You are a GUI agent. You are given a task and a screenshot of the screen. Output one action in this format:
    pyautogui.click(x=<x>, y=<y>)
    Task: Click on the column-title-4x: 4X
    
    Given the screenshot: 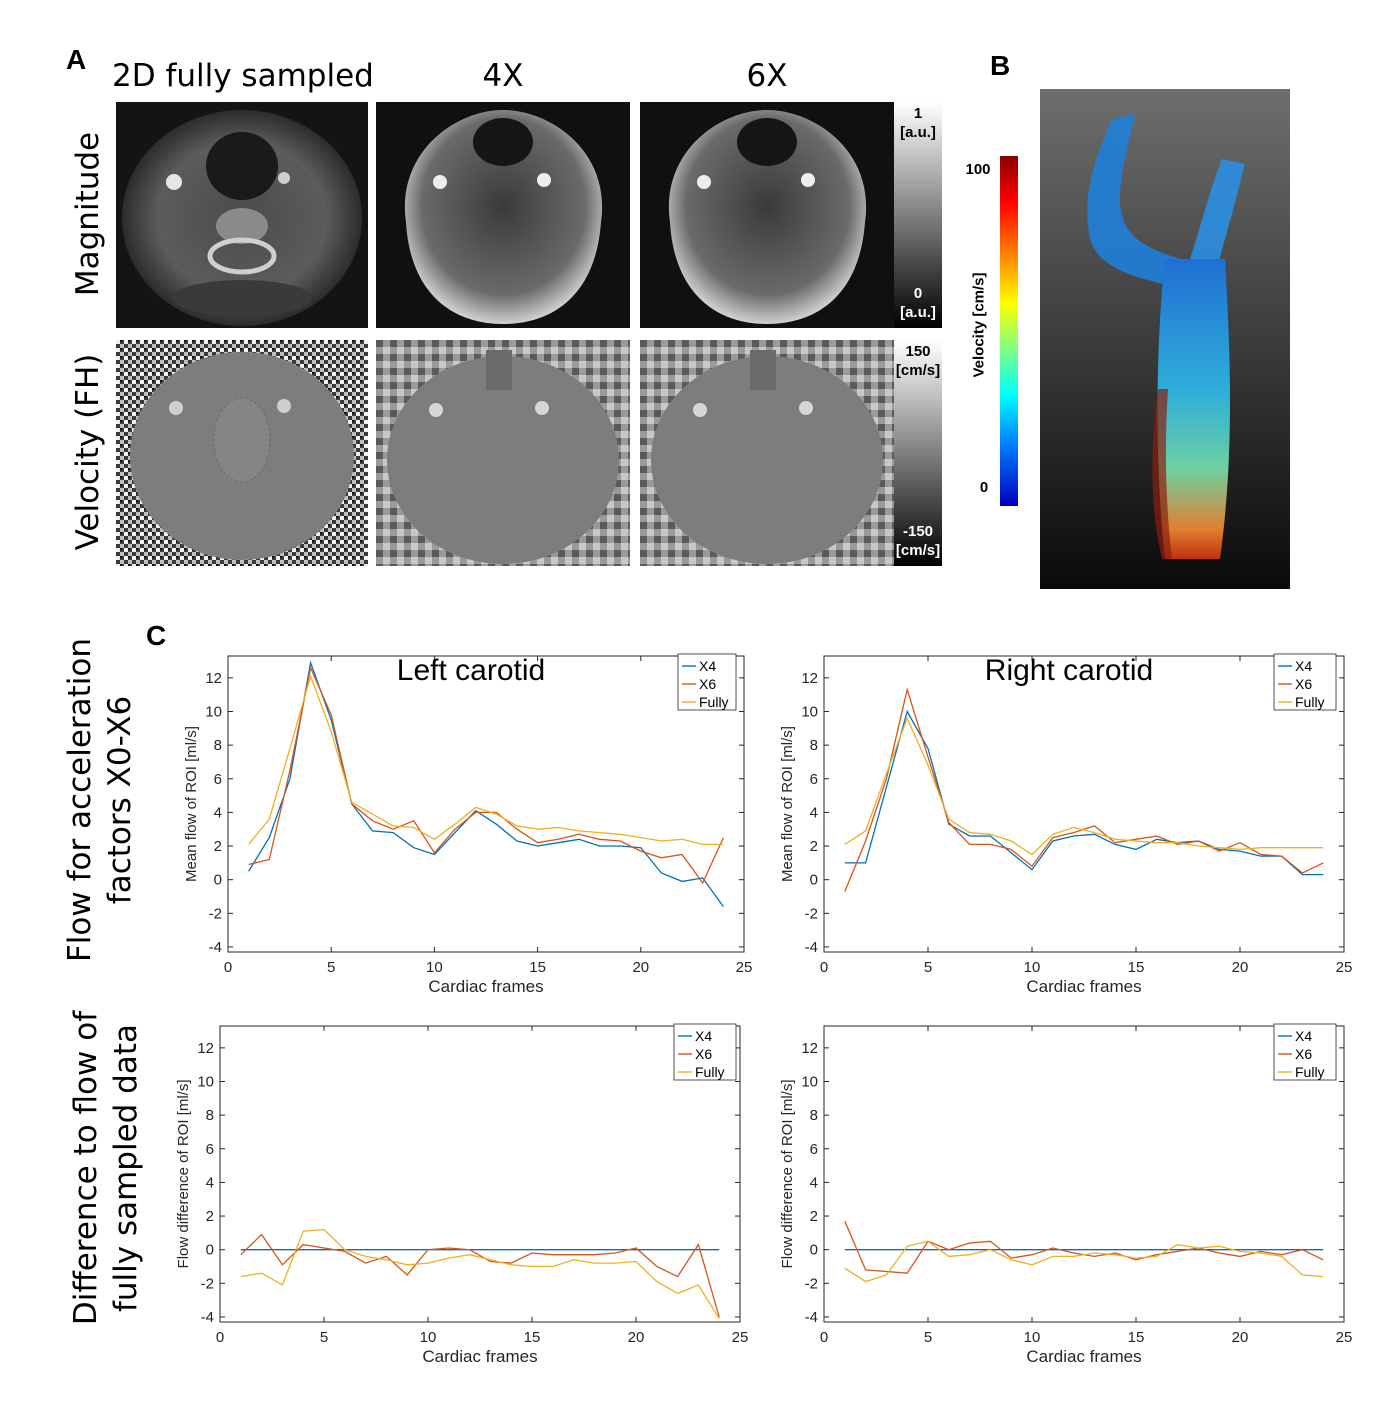 What is the action you would take?
    pyautogui.click(x=503, y=76)
    